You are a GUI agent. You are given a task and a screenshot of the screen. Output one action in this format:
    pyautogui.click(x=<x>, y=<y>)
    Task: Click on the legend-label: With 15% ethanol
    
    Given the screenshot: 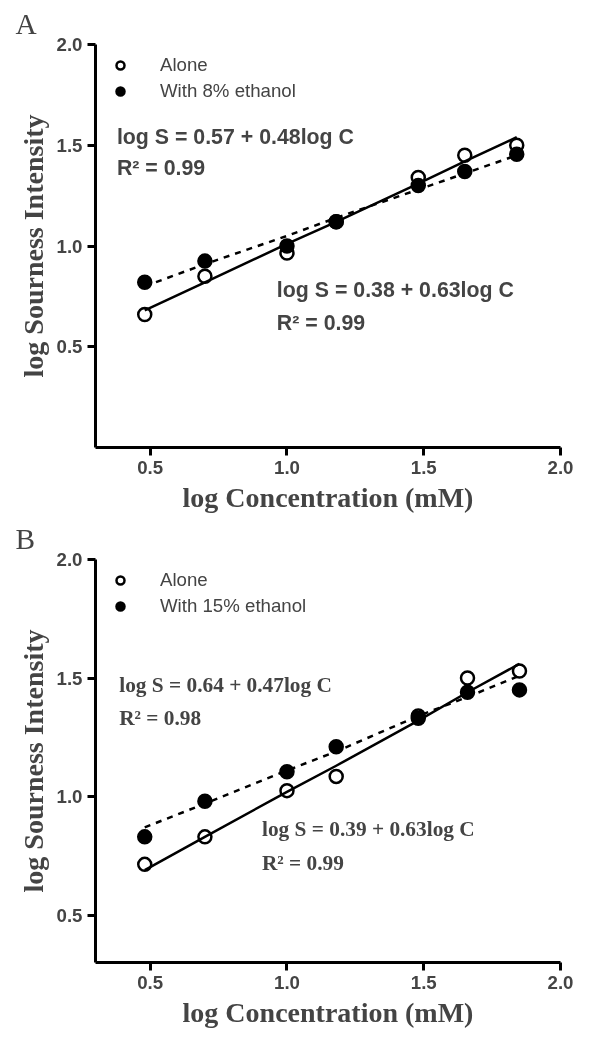 What is the action you would take?
    pyautogui.click(x=233, y=606)
    